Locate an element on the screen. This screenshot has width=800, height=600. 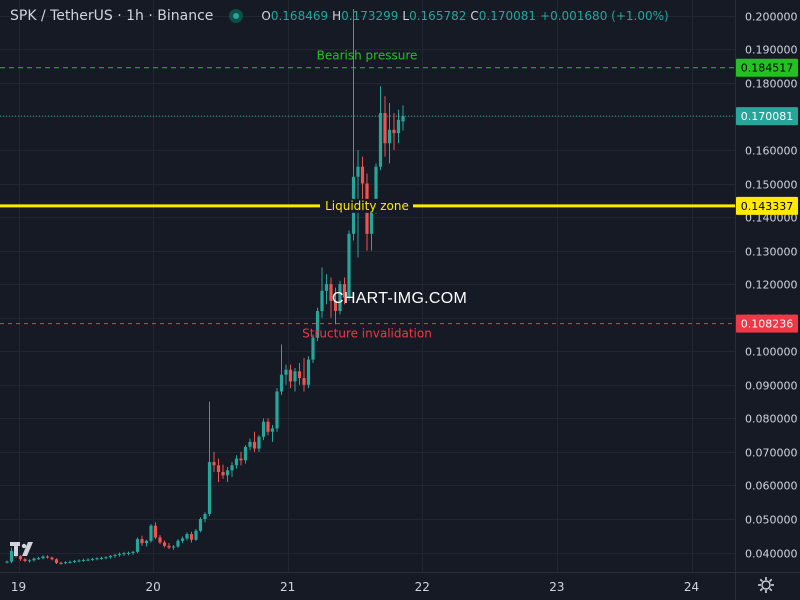
price-tick-label: 0.040000 is located at coordinates (771, 554).